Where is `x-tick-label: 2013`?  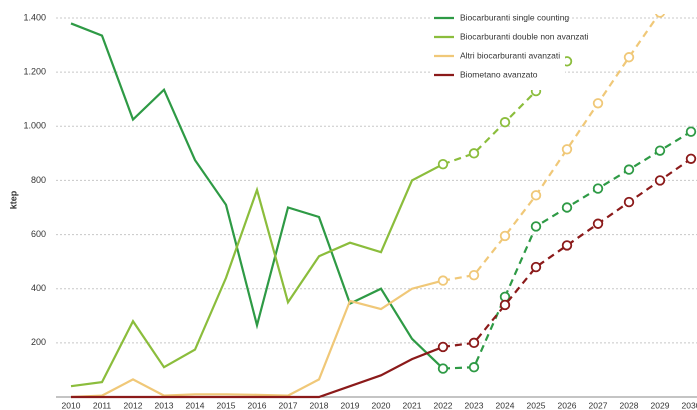 x-tick-label: 2013 is located at coordinates (164, 405).